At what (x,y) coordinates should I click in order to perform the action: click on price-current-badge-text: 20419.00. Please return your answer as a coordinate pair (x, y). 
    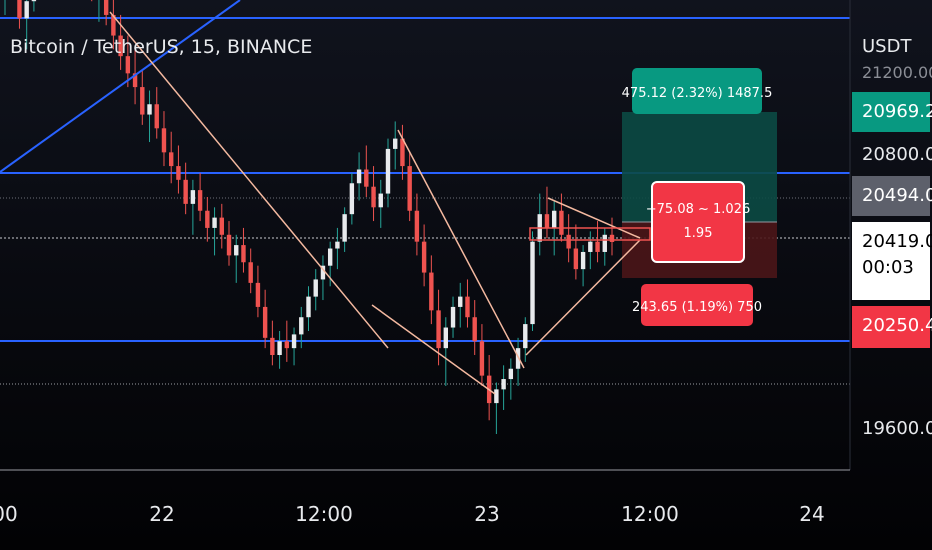
    Looking at the image, I should click on (897, 241).